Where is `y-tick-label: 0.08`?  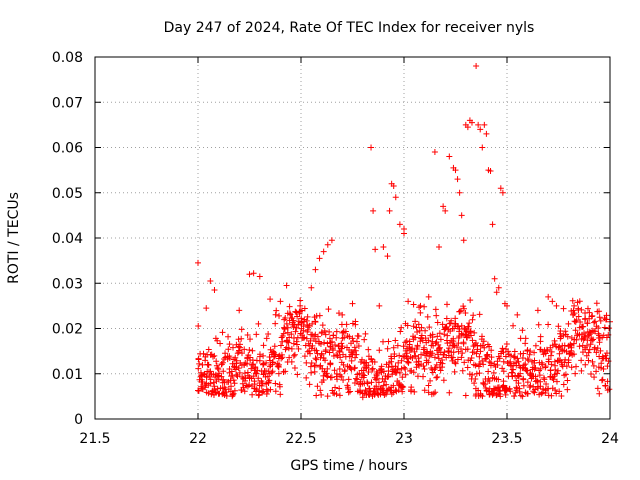 y-tick-label: 0.08 is located at coordinates (67, 58).